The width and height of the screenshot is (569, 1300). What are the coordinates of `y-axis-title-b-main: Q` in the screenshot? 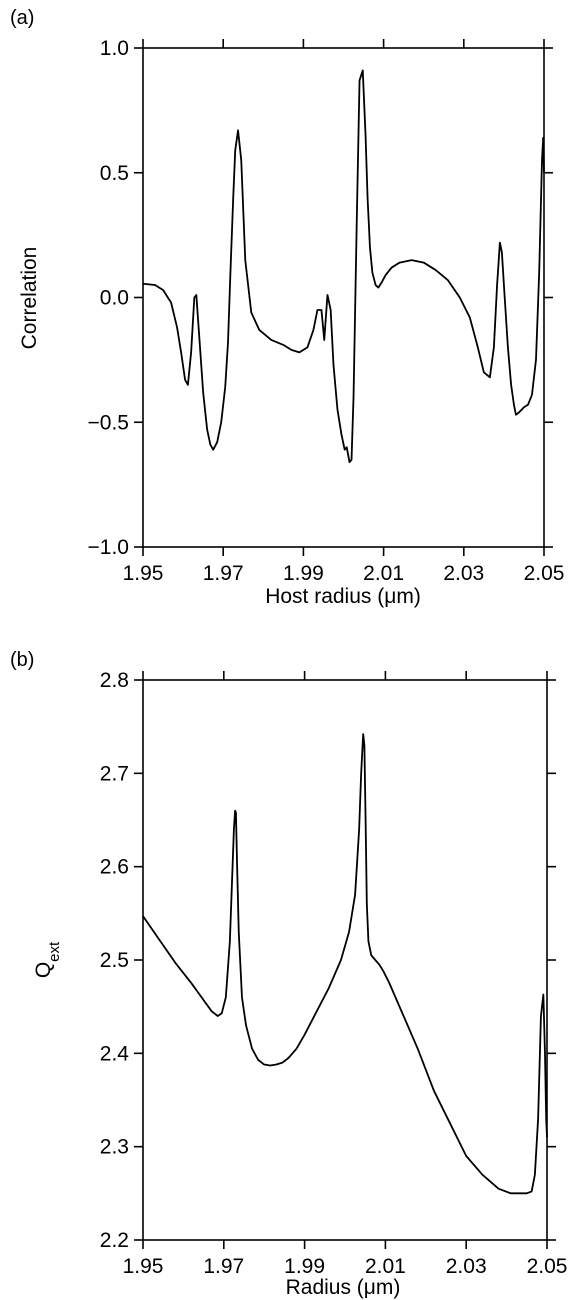 It's located at (43, 970).